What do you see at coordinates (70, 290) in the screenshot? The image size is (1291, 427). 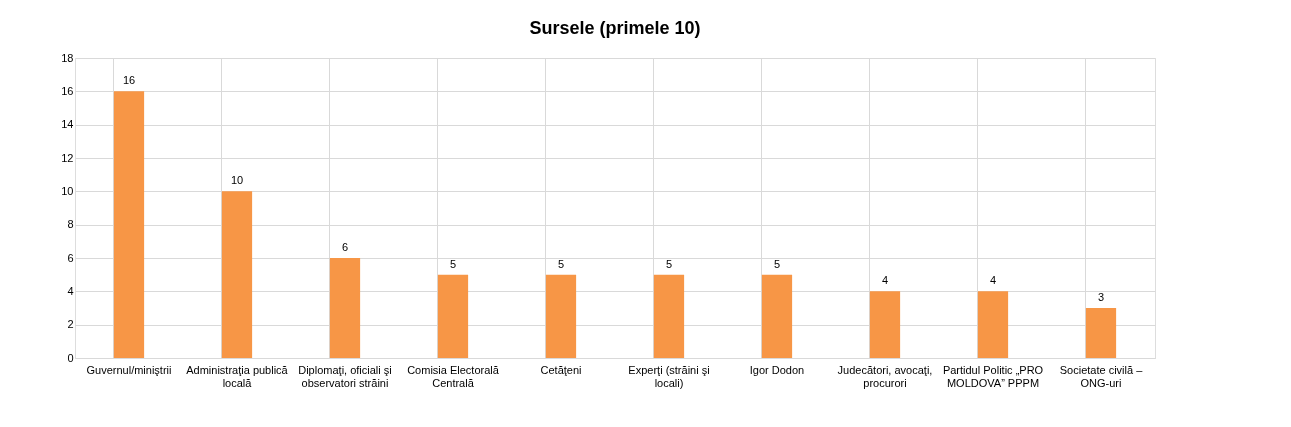 I see `y-tick-label: 4` at bounding box center [70, 290].